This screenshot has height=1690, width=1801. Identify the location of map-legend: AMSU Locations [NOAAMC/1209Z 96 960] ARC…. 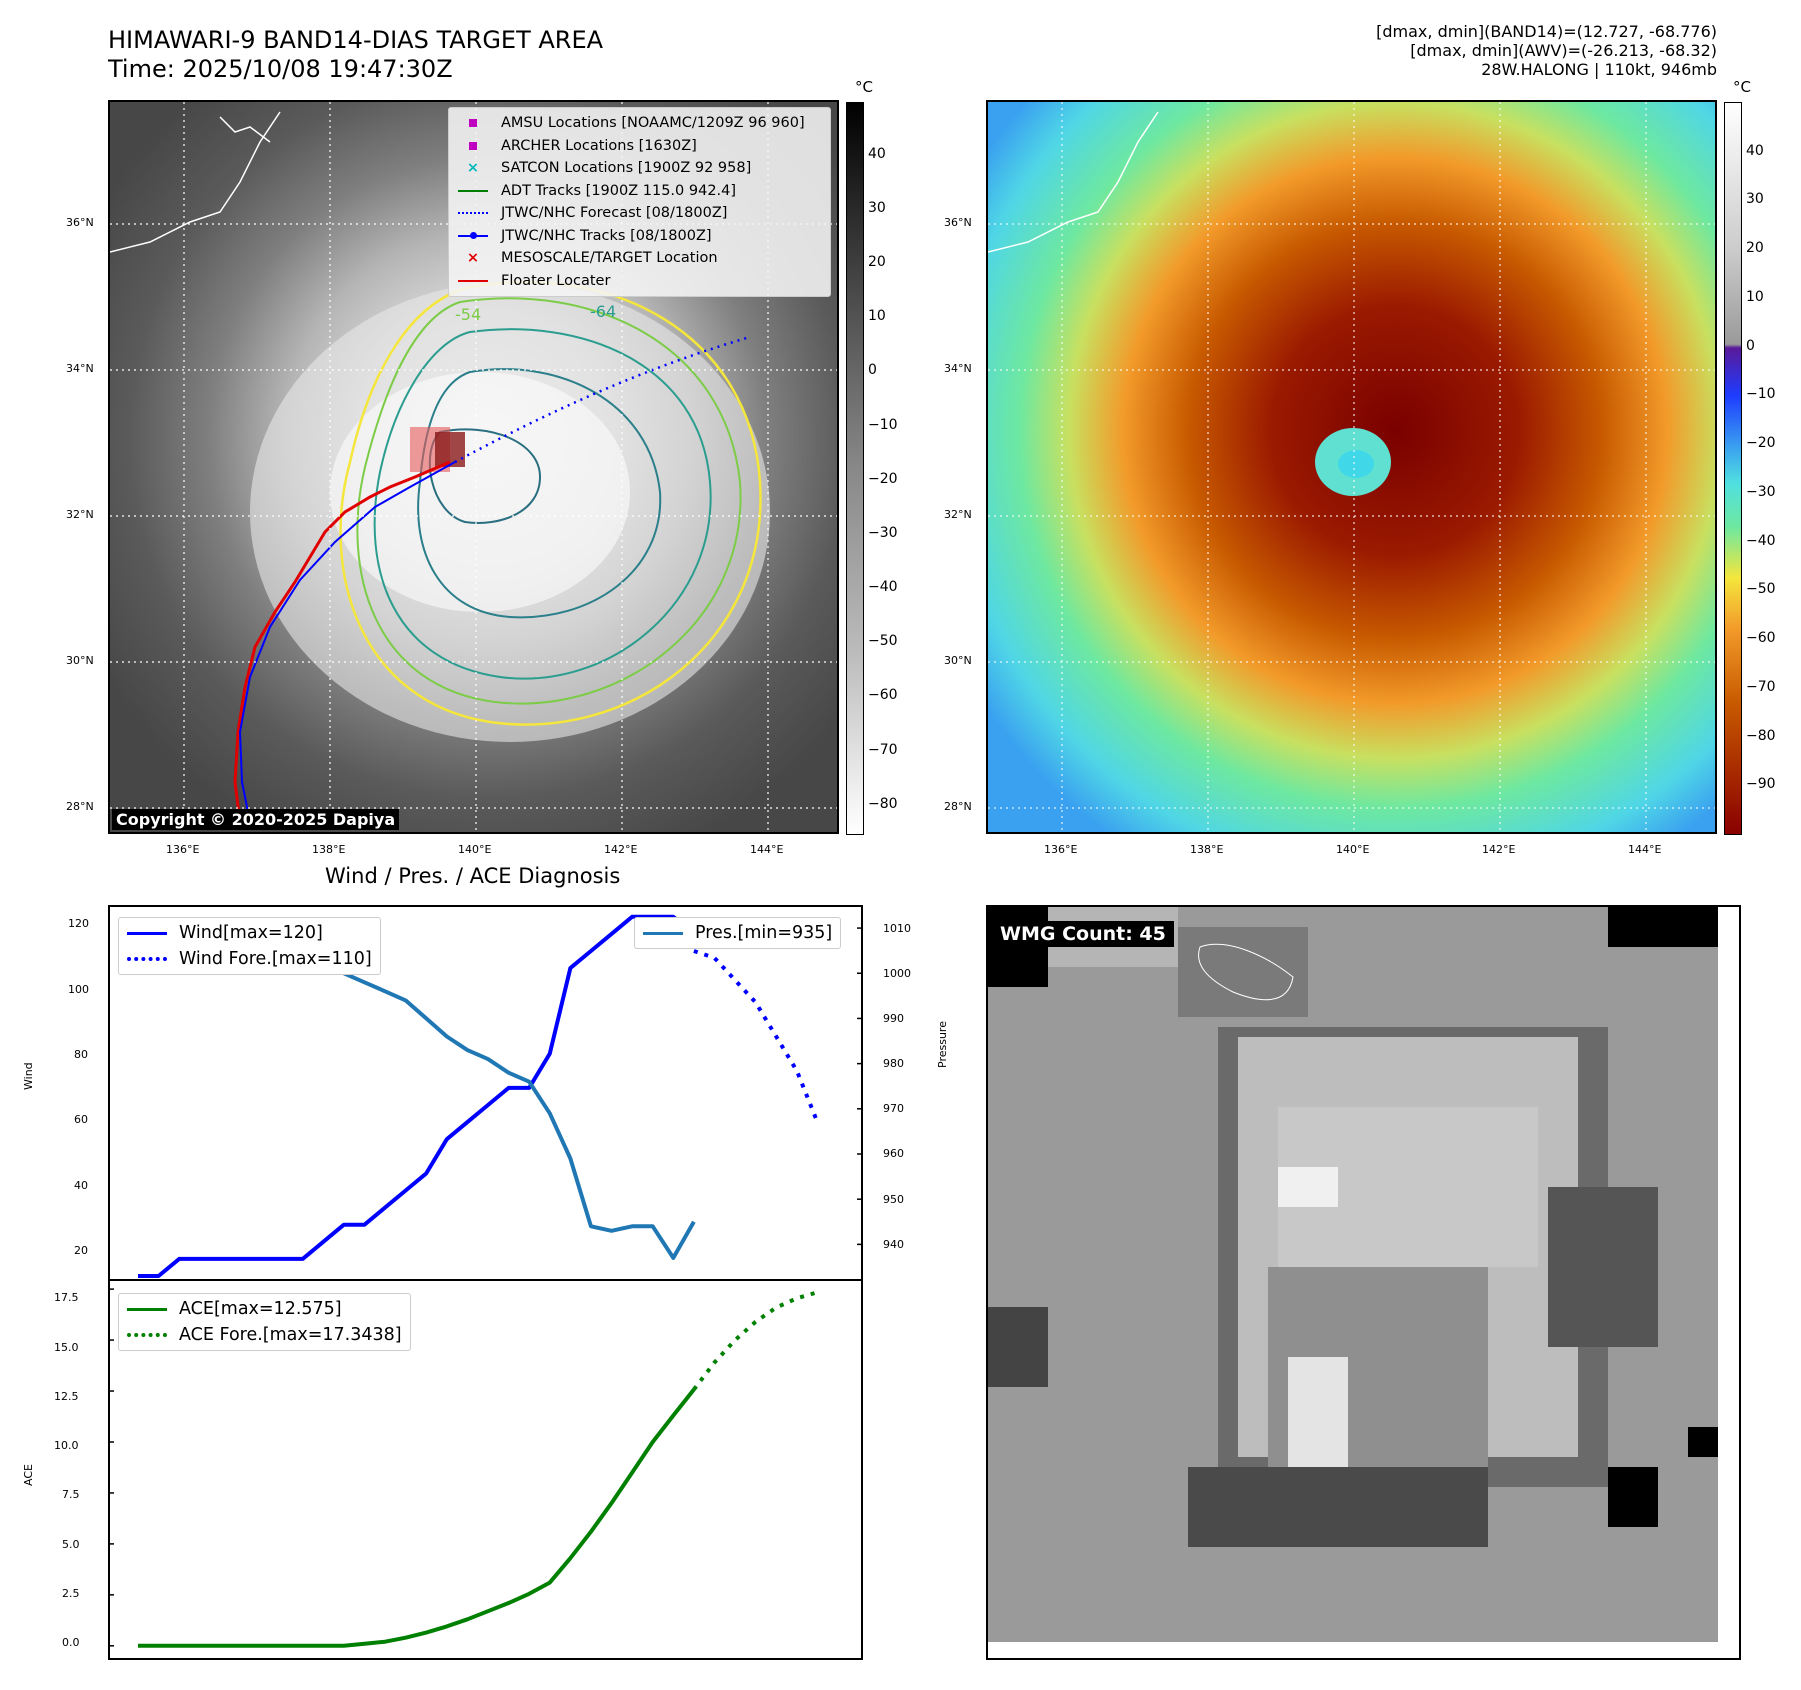
(639, 202).